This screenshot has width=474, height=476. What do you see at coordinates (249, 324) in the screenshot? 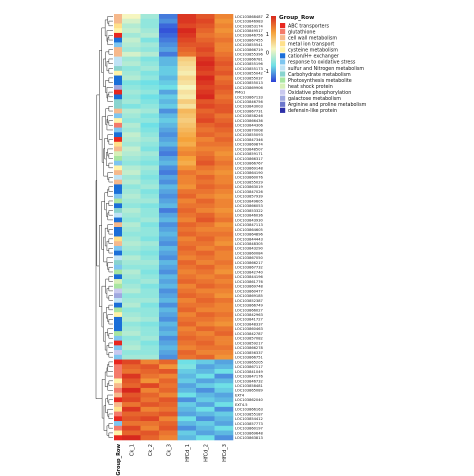
I see `row-label: LOC103848337` at bounding box center [249, 324].